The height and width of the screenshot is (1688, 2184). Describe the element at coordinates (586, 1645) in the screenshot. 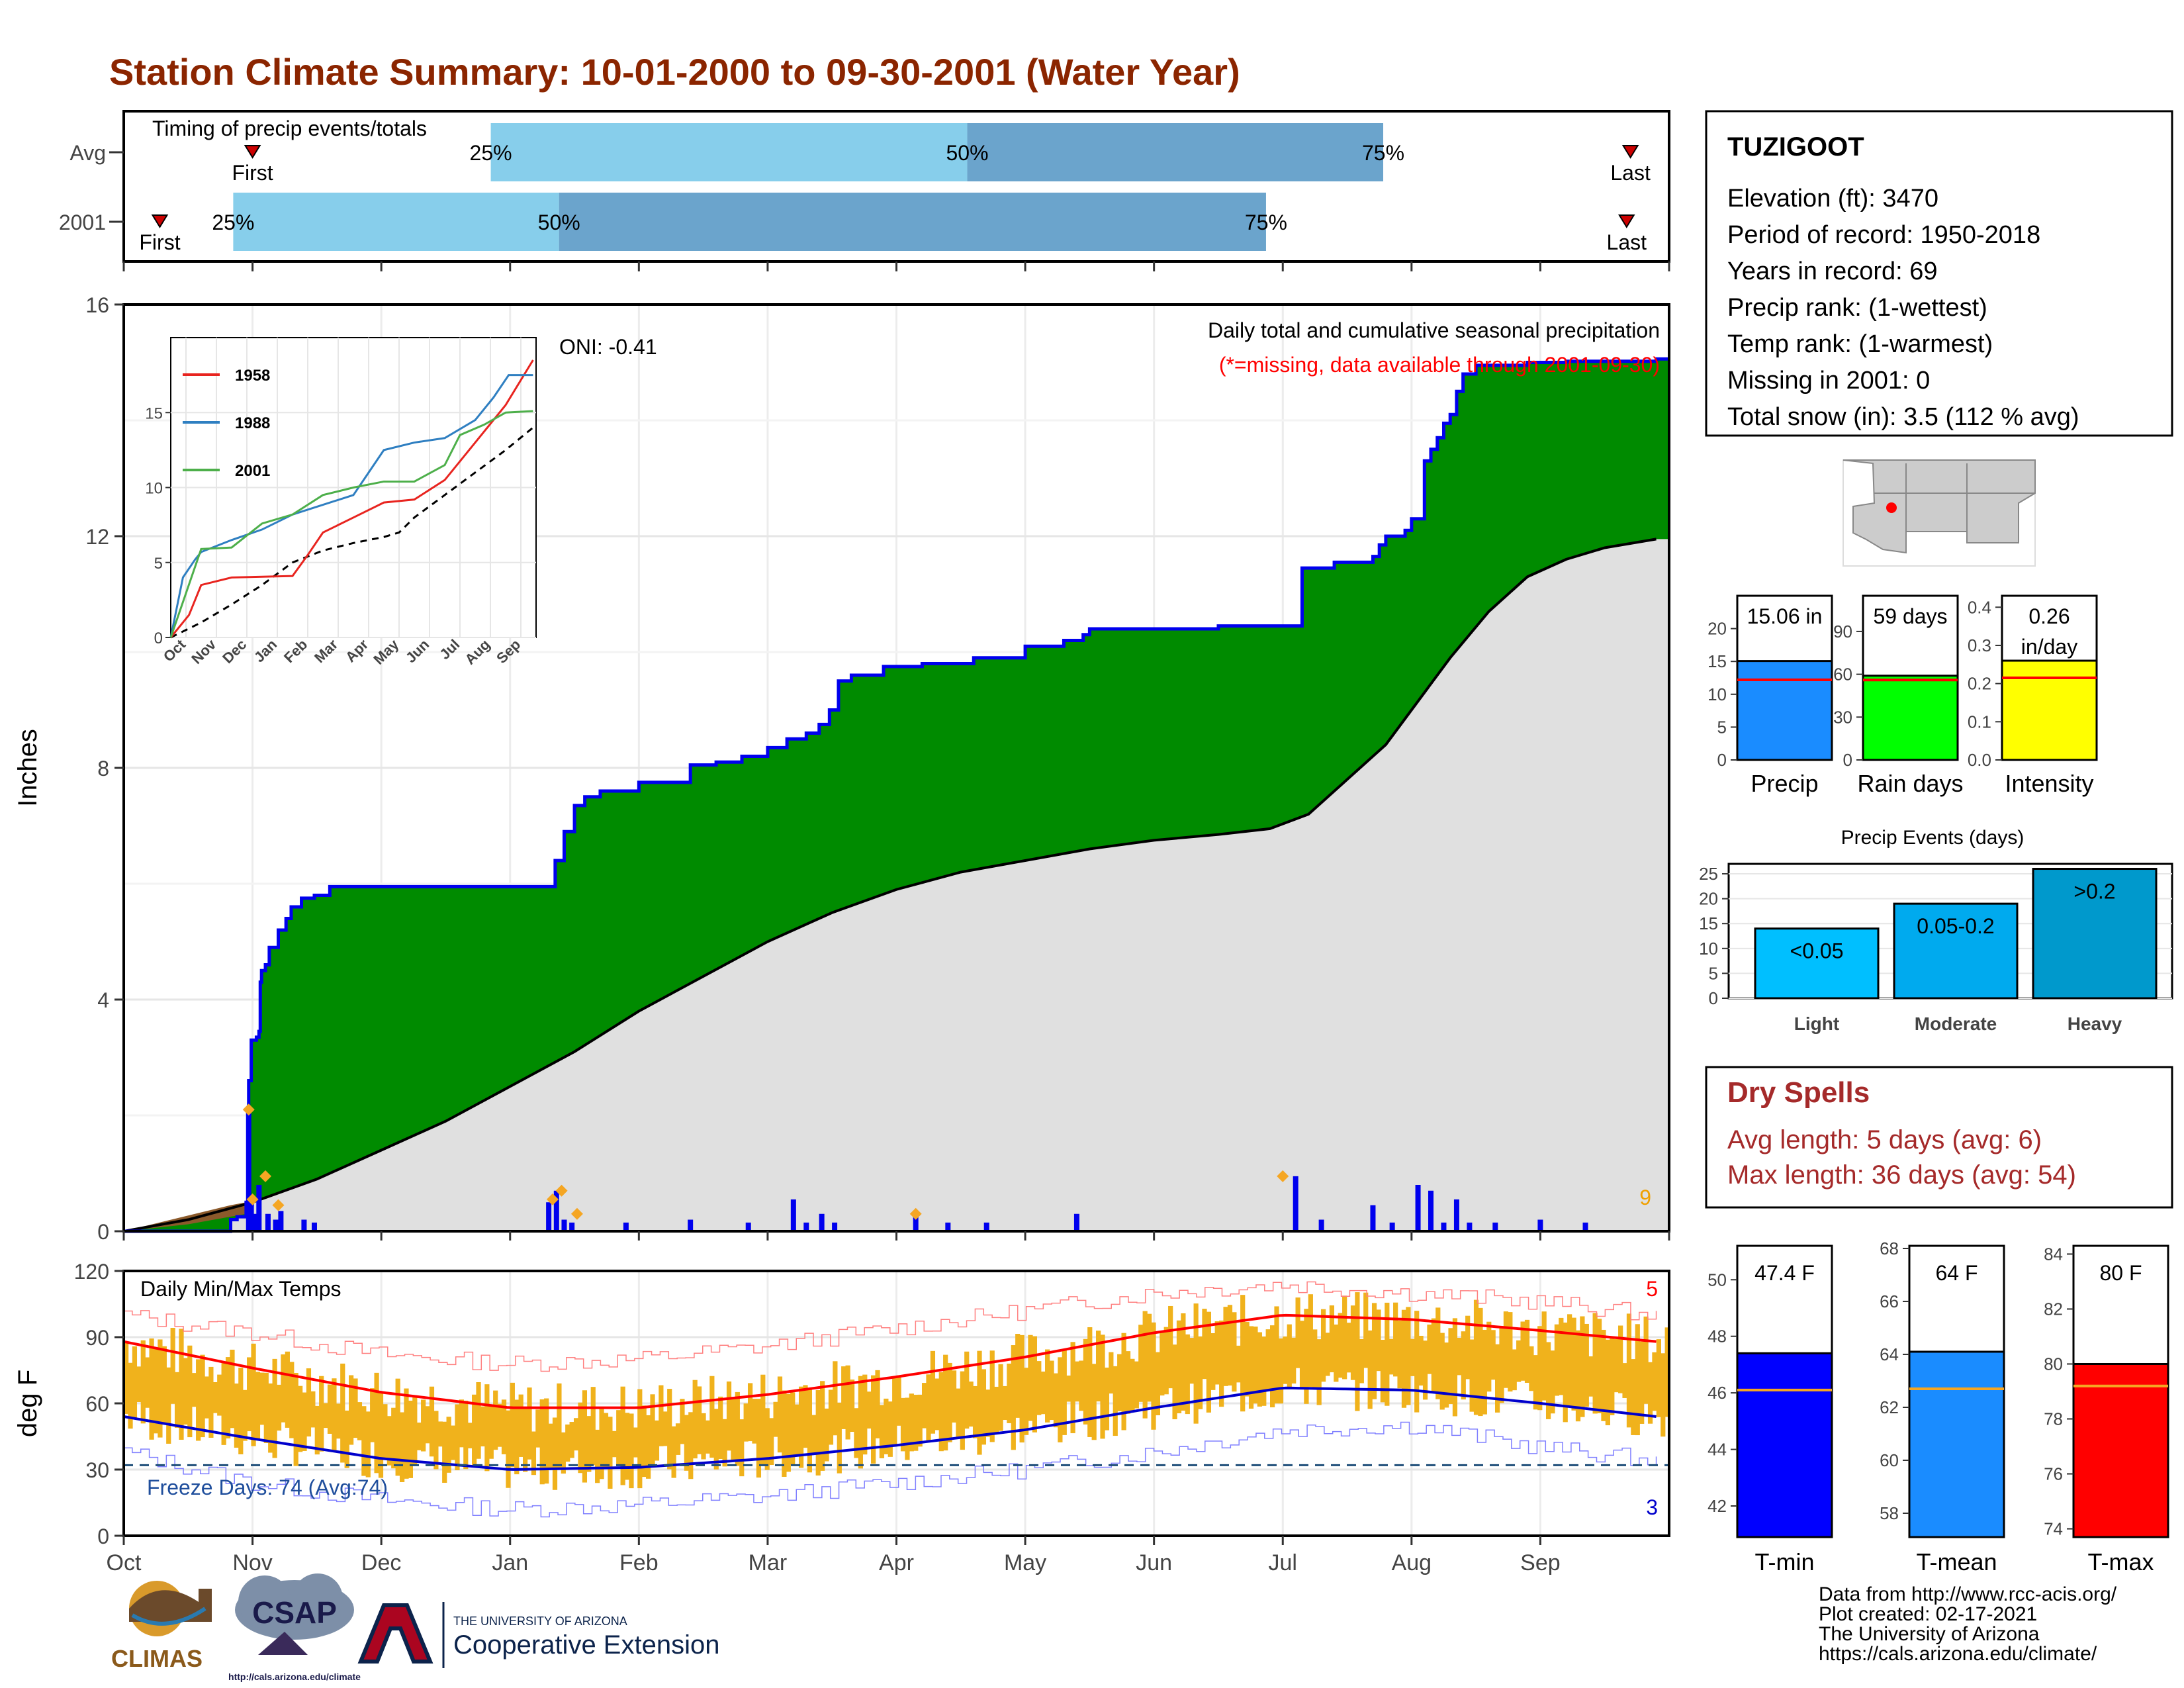

I see `ua-big-text: Cooperative Extension` at that location.